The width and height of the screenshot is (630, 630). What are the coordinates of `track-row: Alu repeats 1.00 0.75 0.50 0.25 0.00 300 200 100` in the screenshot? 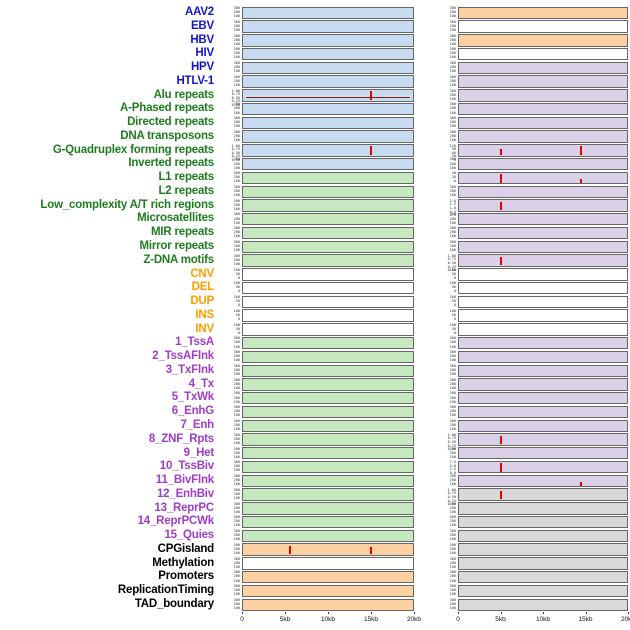 It's located at (315, 97).